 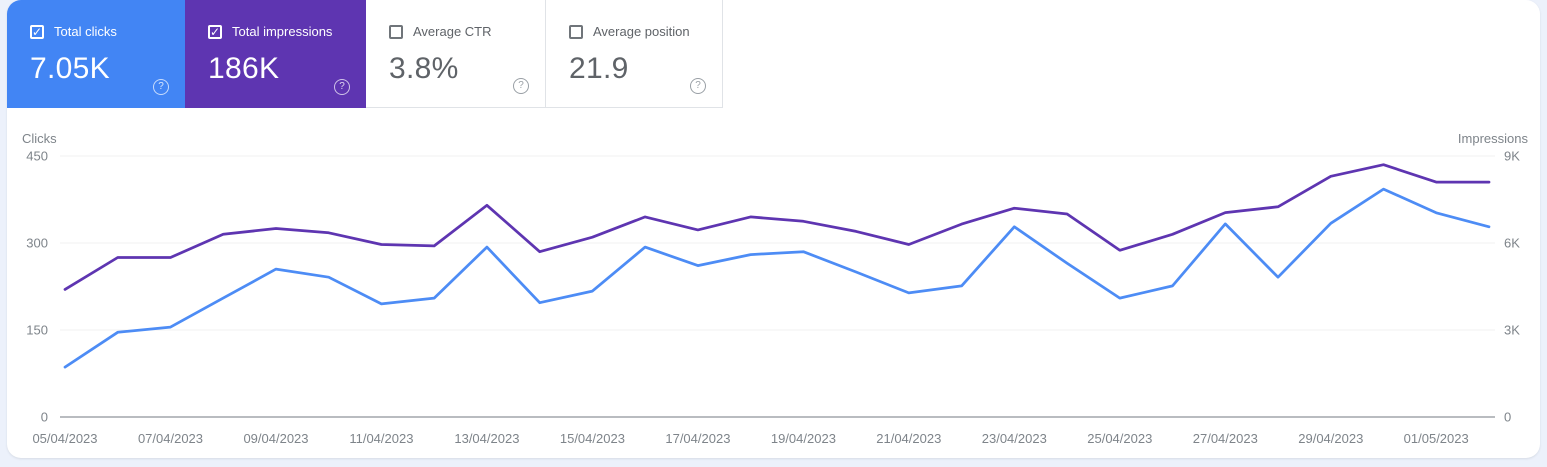 What do you see at coordinates (282, 31) in the screenshot?
I see `metric-card-label: Total impressions` at bounding box center [282, 31].